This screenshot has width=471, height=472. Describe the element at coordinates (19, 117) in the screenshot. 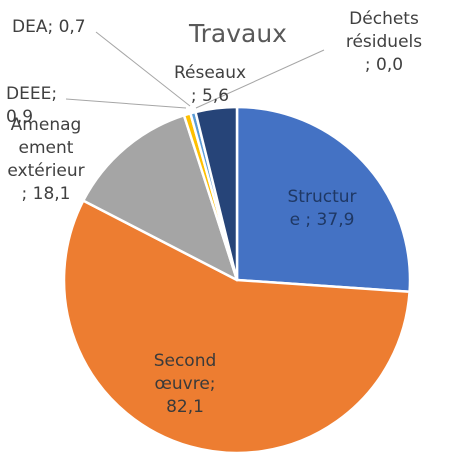

I see `label-line: 0,9` at that location.